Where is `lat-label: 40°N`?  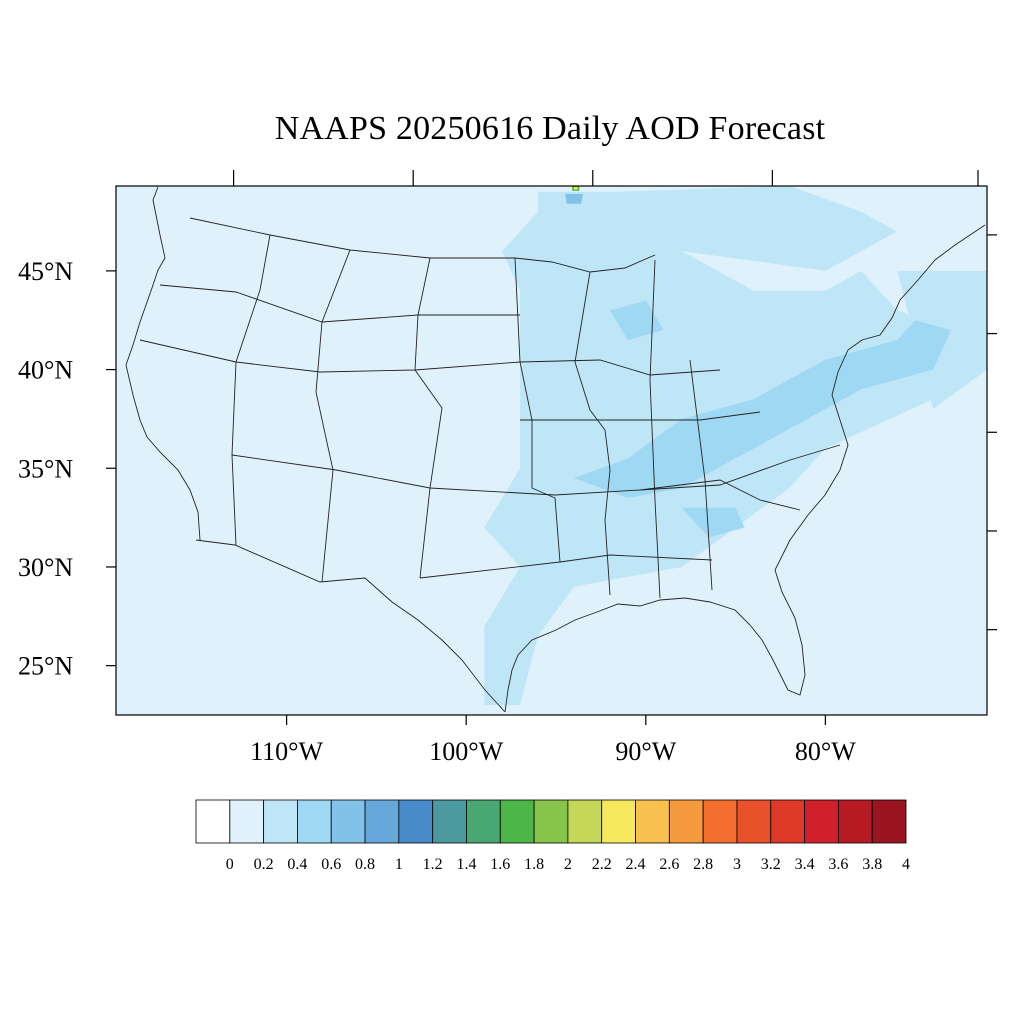
lat-label: 40°N is located at coordinates (45, 370).